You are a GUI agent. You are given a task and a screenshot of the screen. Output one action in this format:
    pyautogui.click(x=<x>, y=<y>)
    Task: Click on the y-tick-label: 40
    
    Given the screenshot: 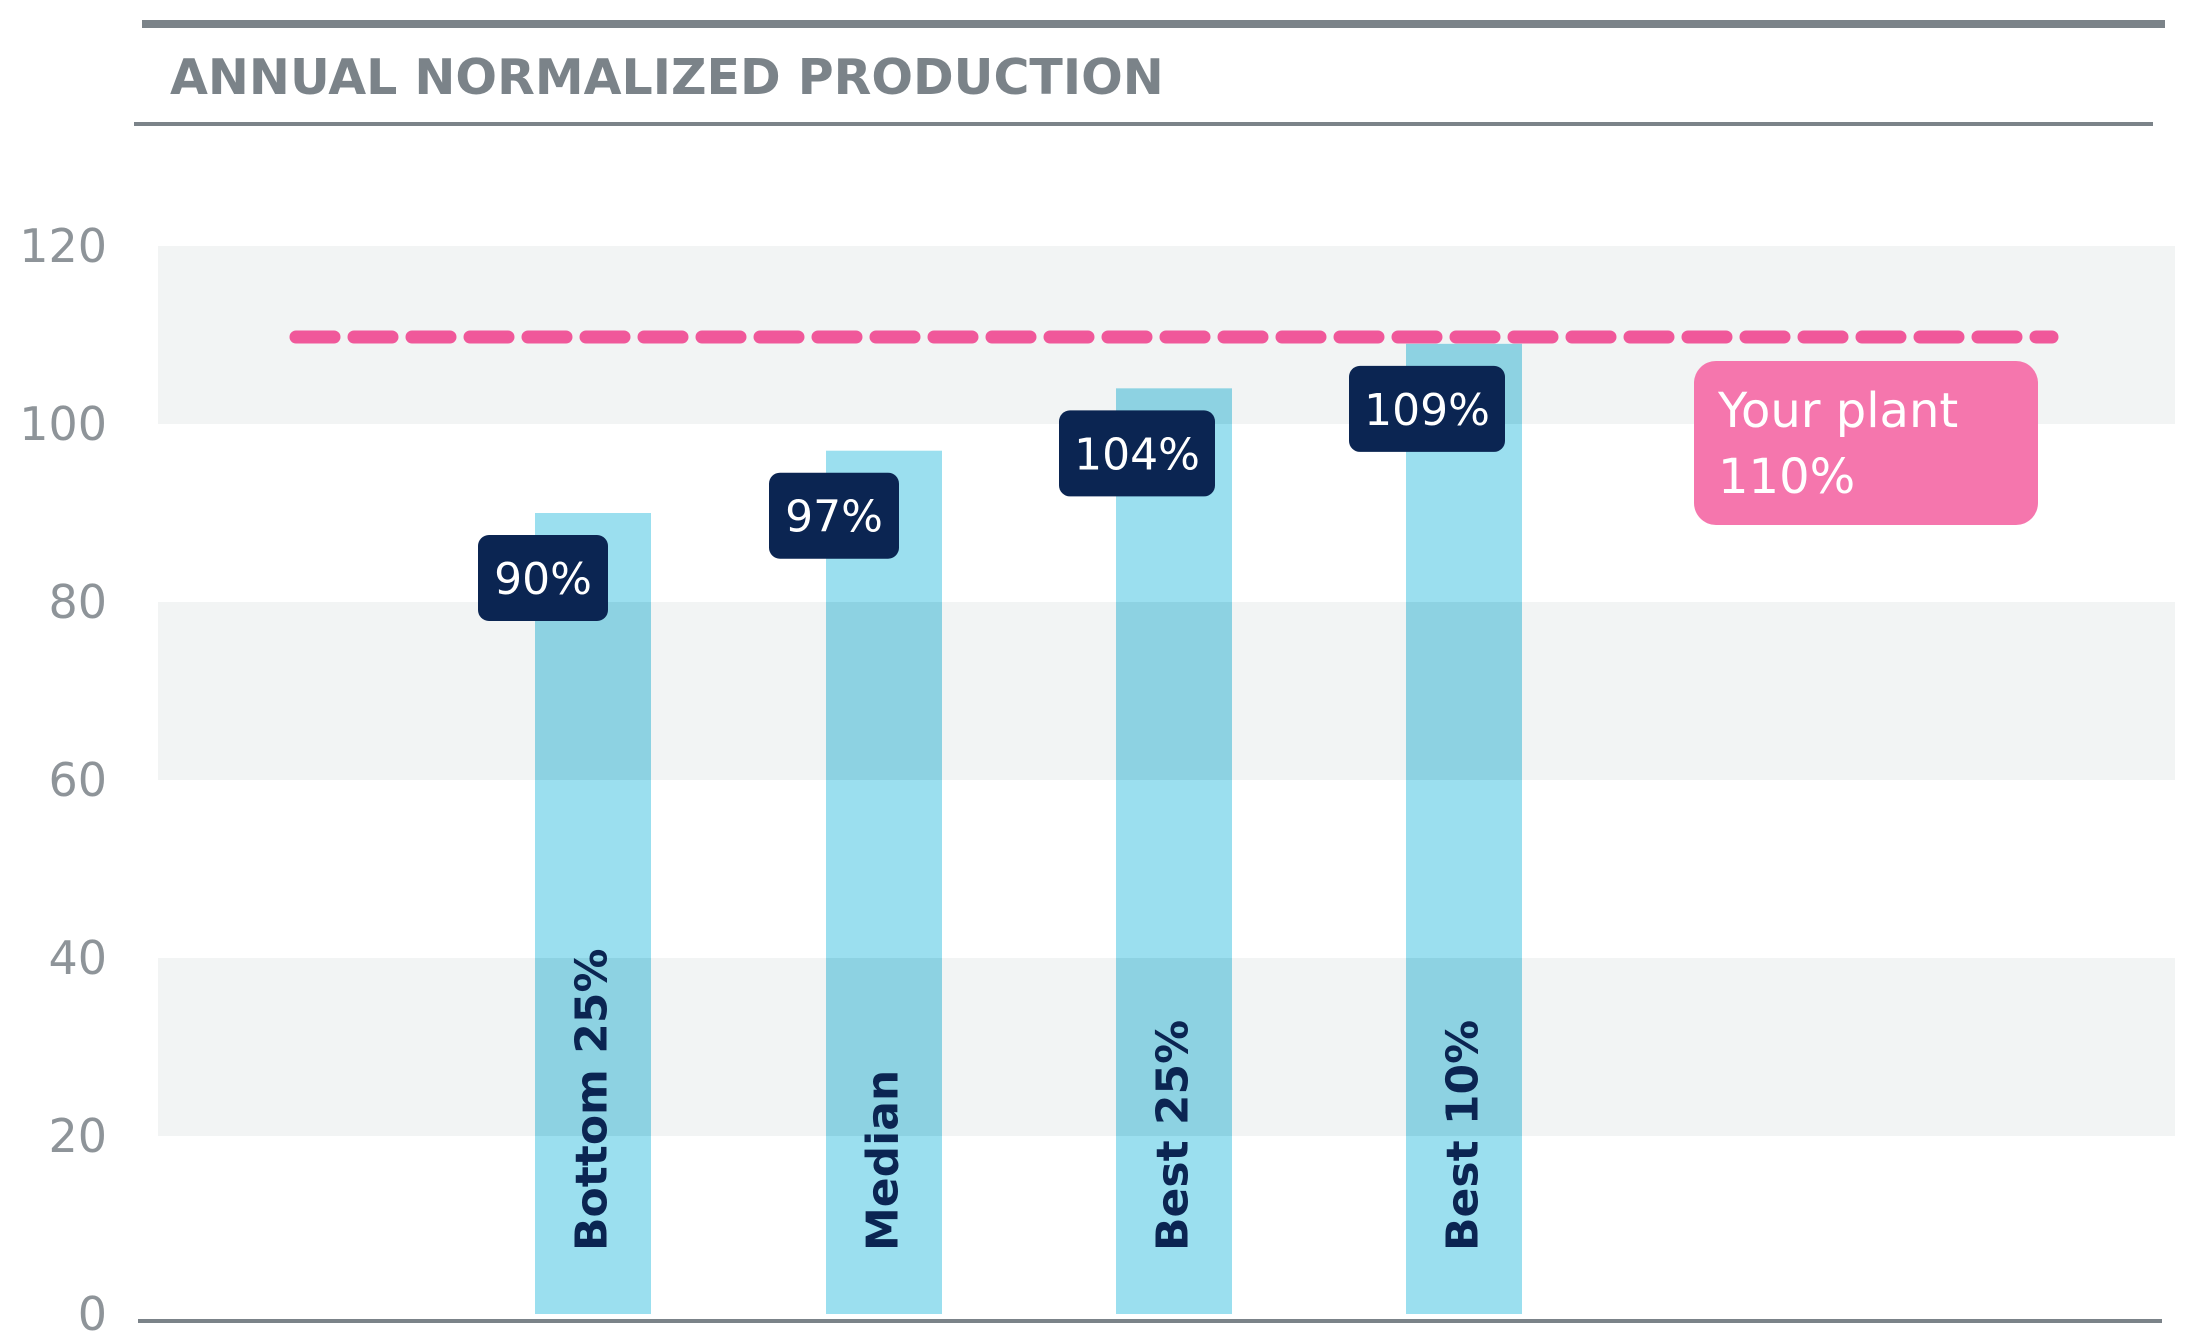 What is the action you would take?
    pyautogui.click(x=77, y=958)
    